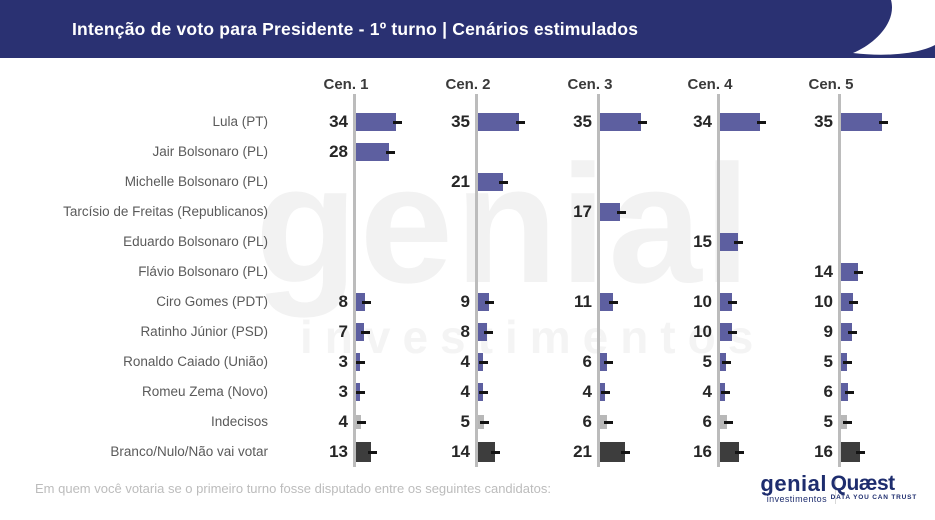 Image resolution: width=935 pixels, height=520 pixels. Describe the element at coordinates (468, 84) in the screenshot. I see `scenario-header: Cen. 2` at that location.